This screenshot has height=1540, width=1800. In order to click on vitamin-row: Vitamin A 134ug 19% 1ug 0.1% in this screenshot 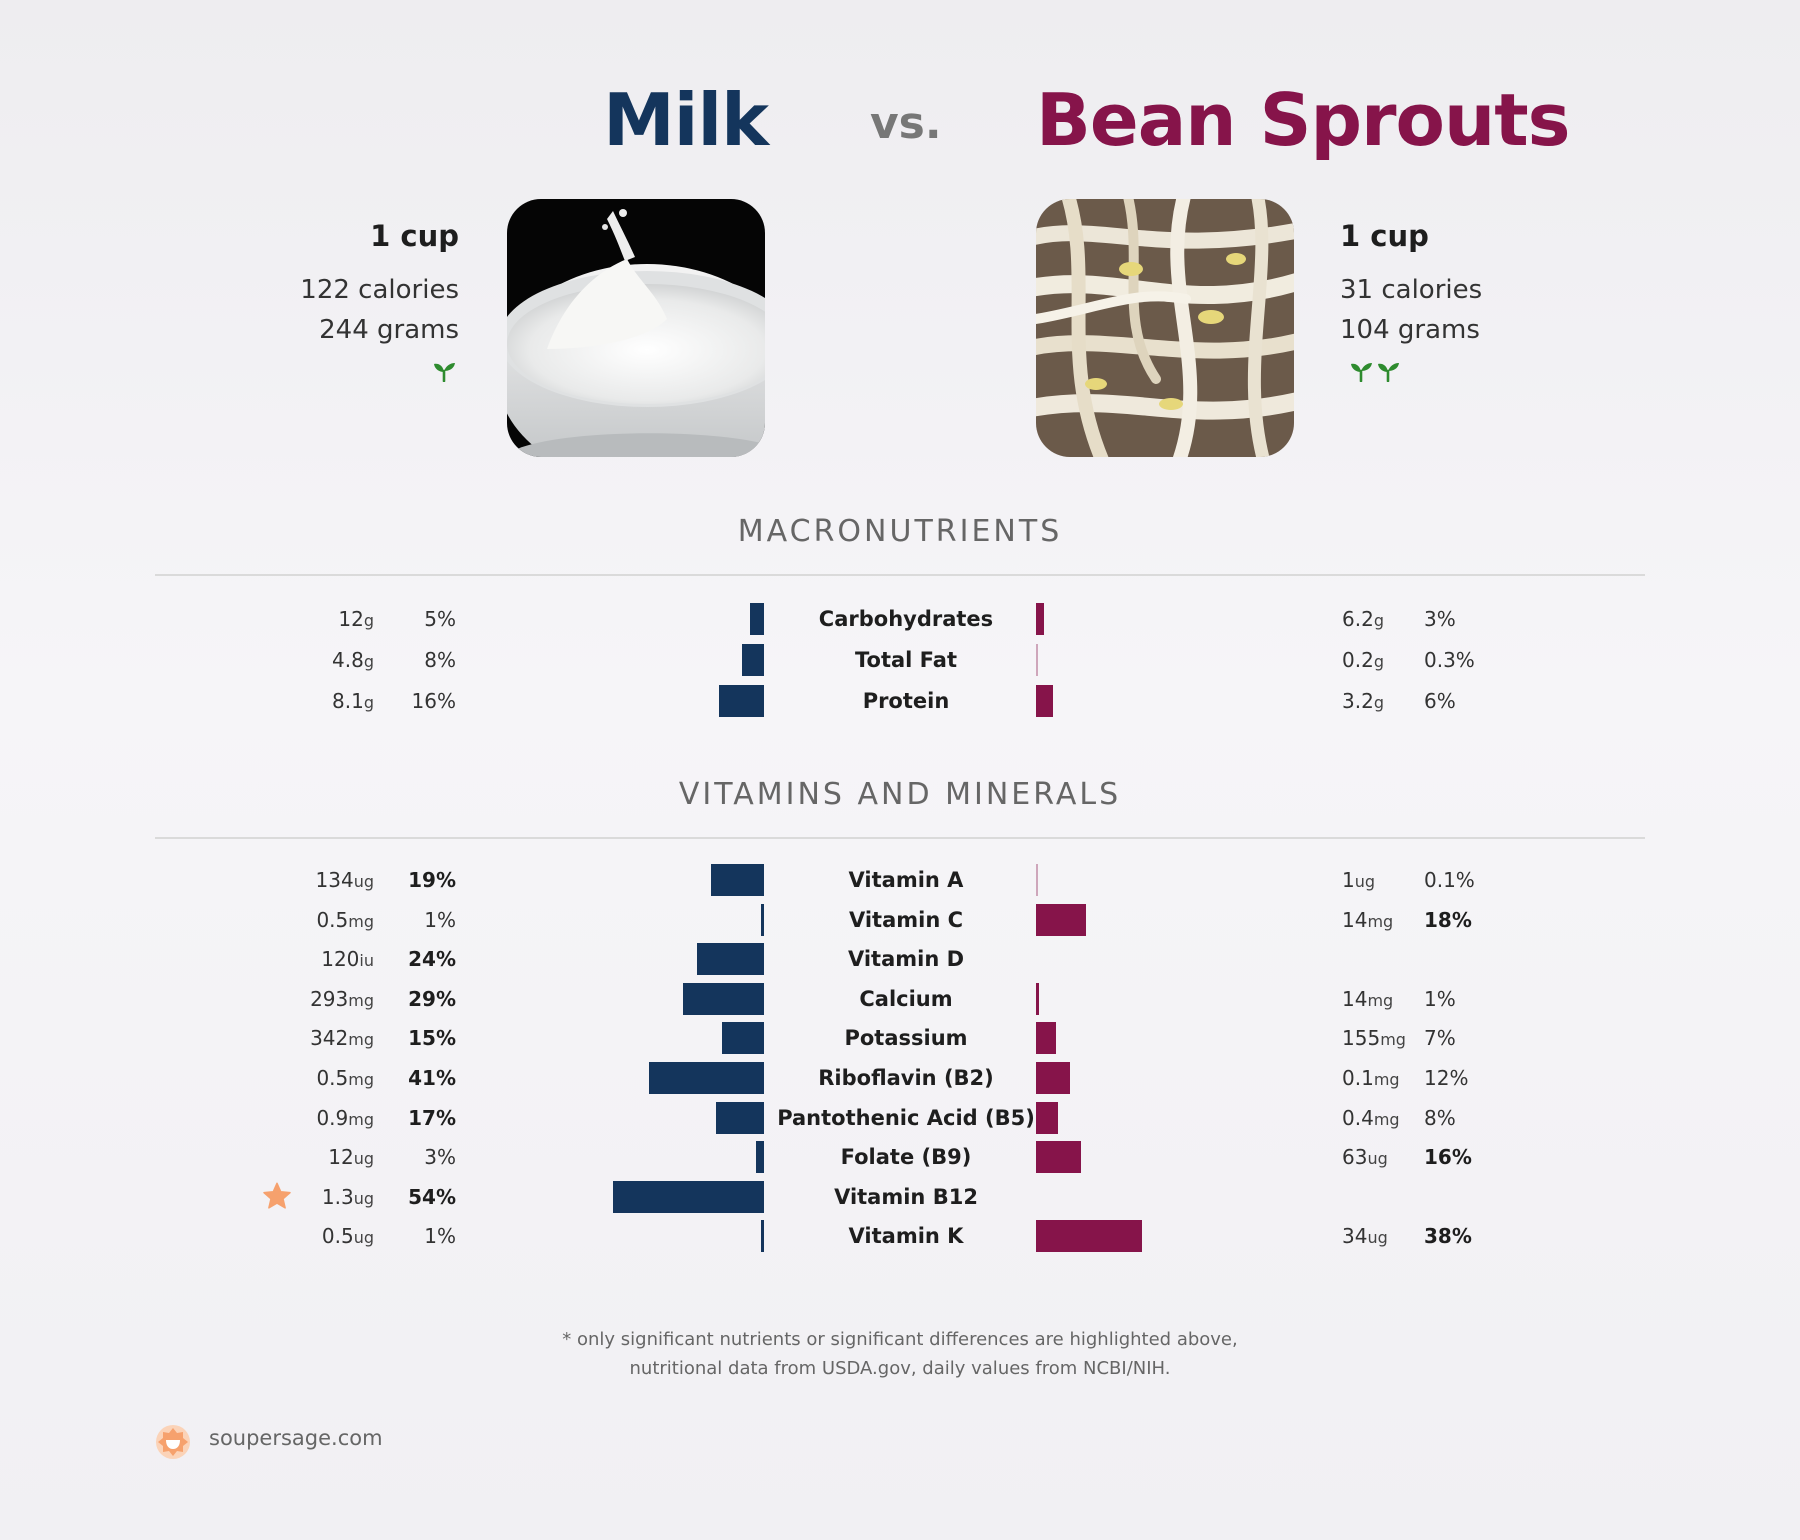, I will do `click(900, 880)`.